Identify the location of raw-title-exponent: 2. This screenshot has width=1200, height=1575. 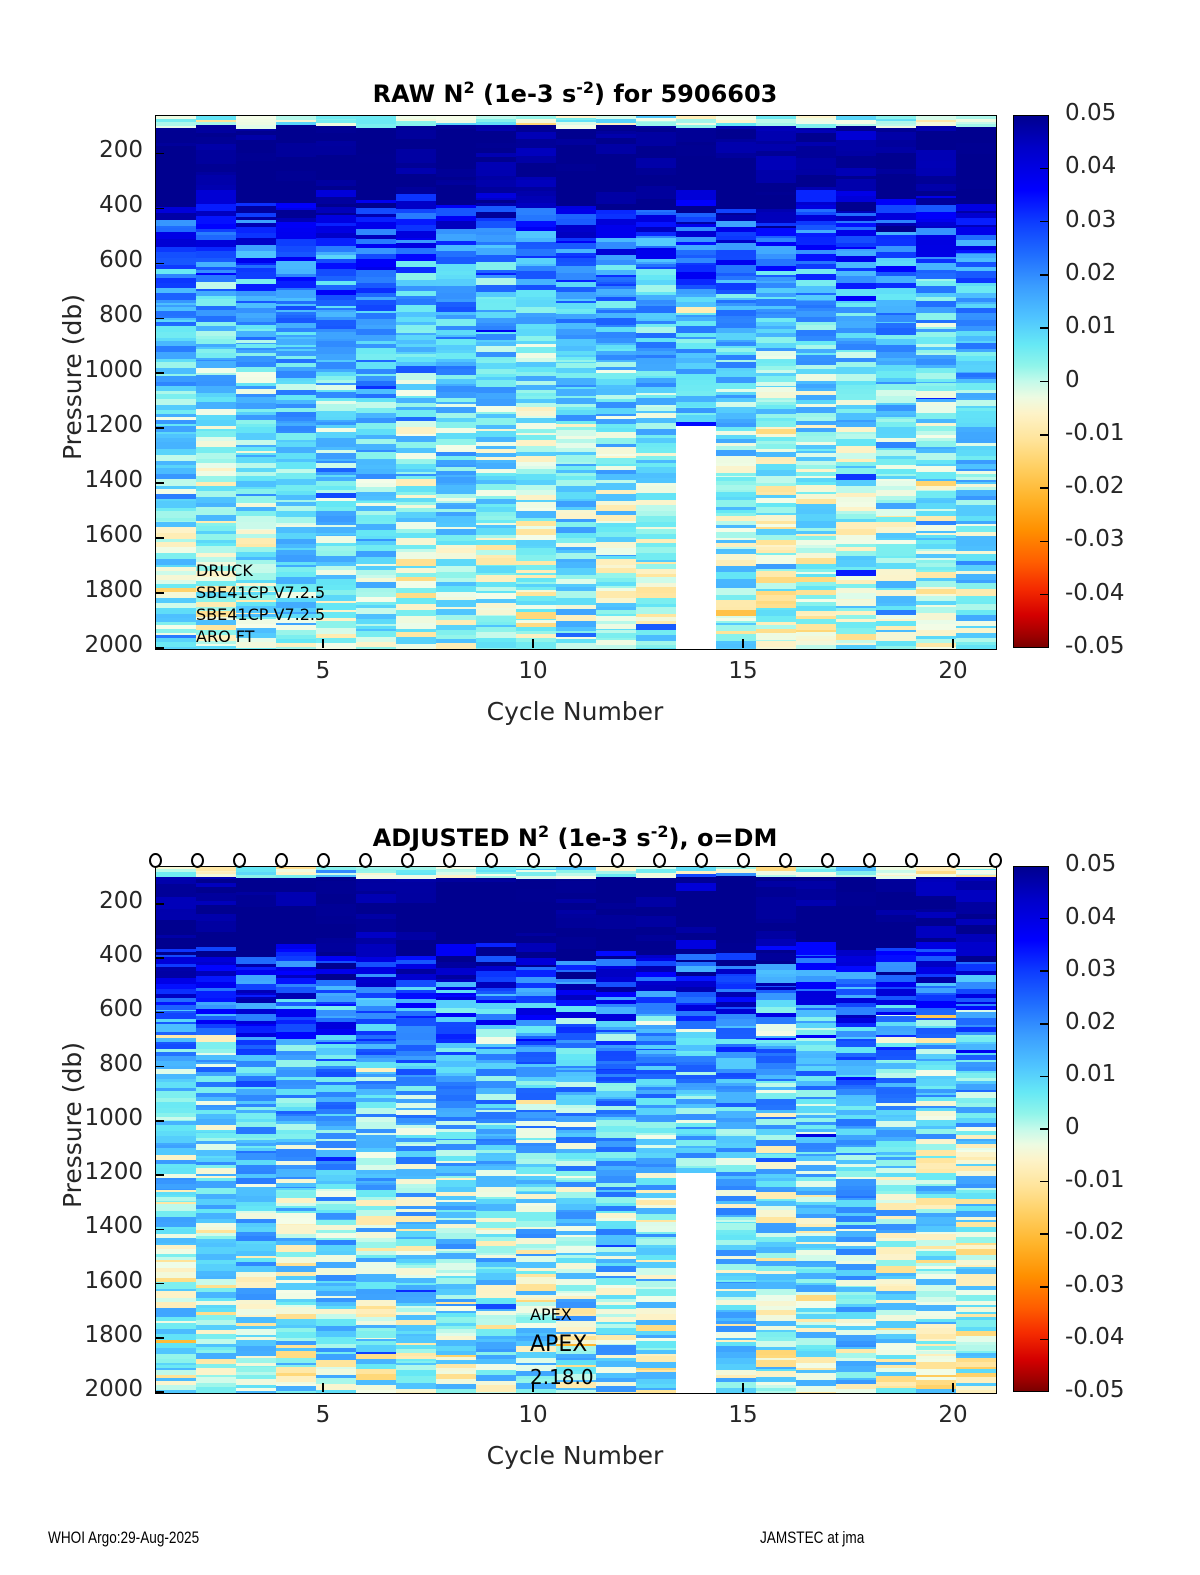
(469, 87).